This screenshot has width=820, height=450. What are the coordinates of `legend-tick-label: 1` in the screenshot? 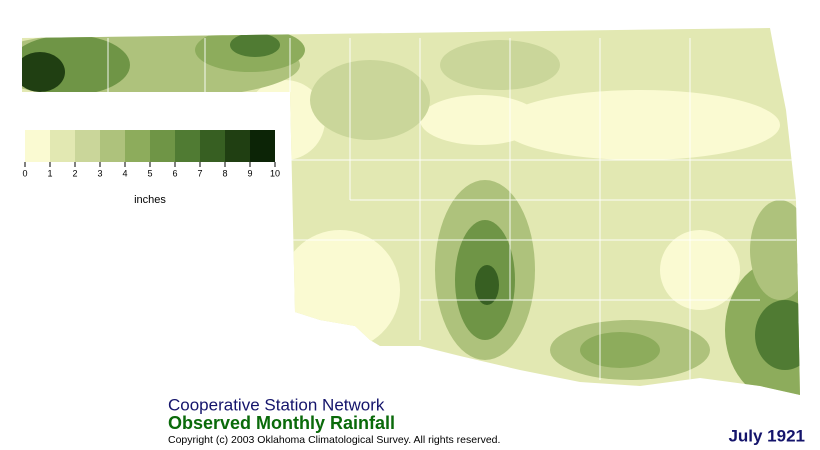 It's located at (49, 173).